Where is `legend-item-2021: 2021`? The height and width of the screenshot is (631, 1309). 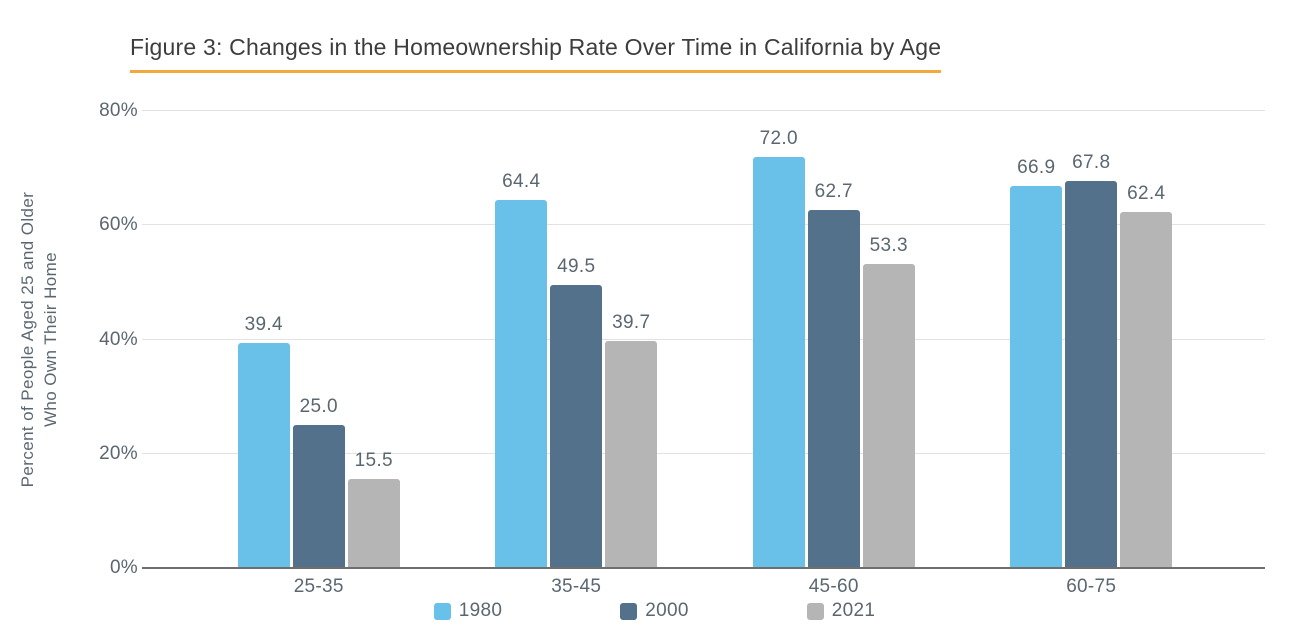
legend-item-2021: 2021 is located at coordinates (841, 611).